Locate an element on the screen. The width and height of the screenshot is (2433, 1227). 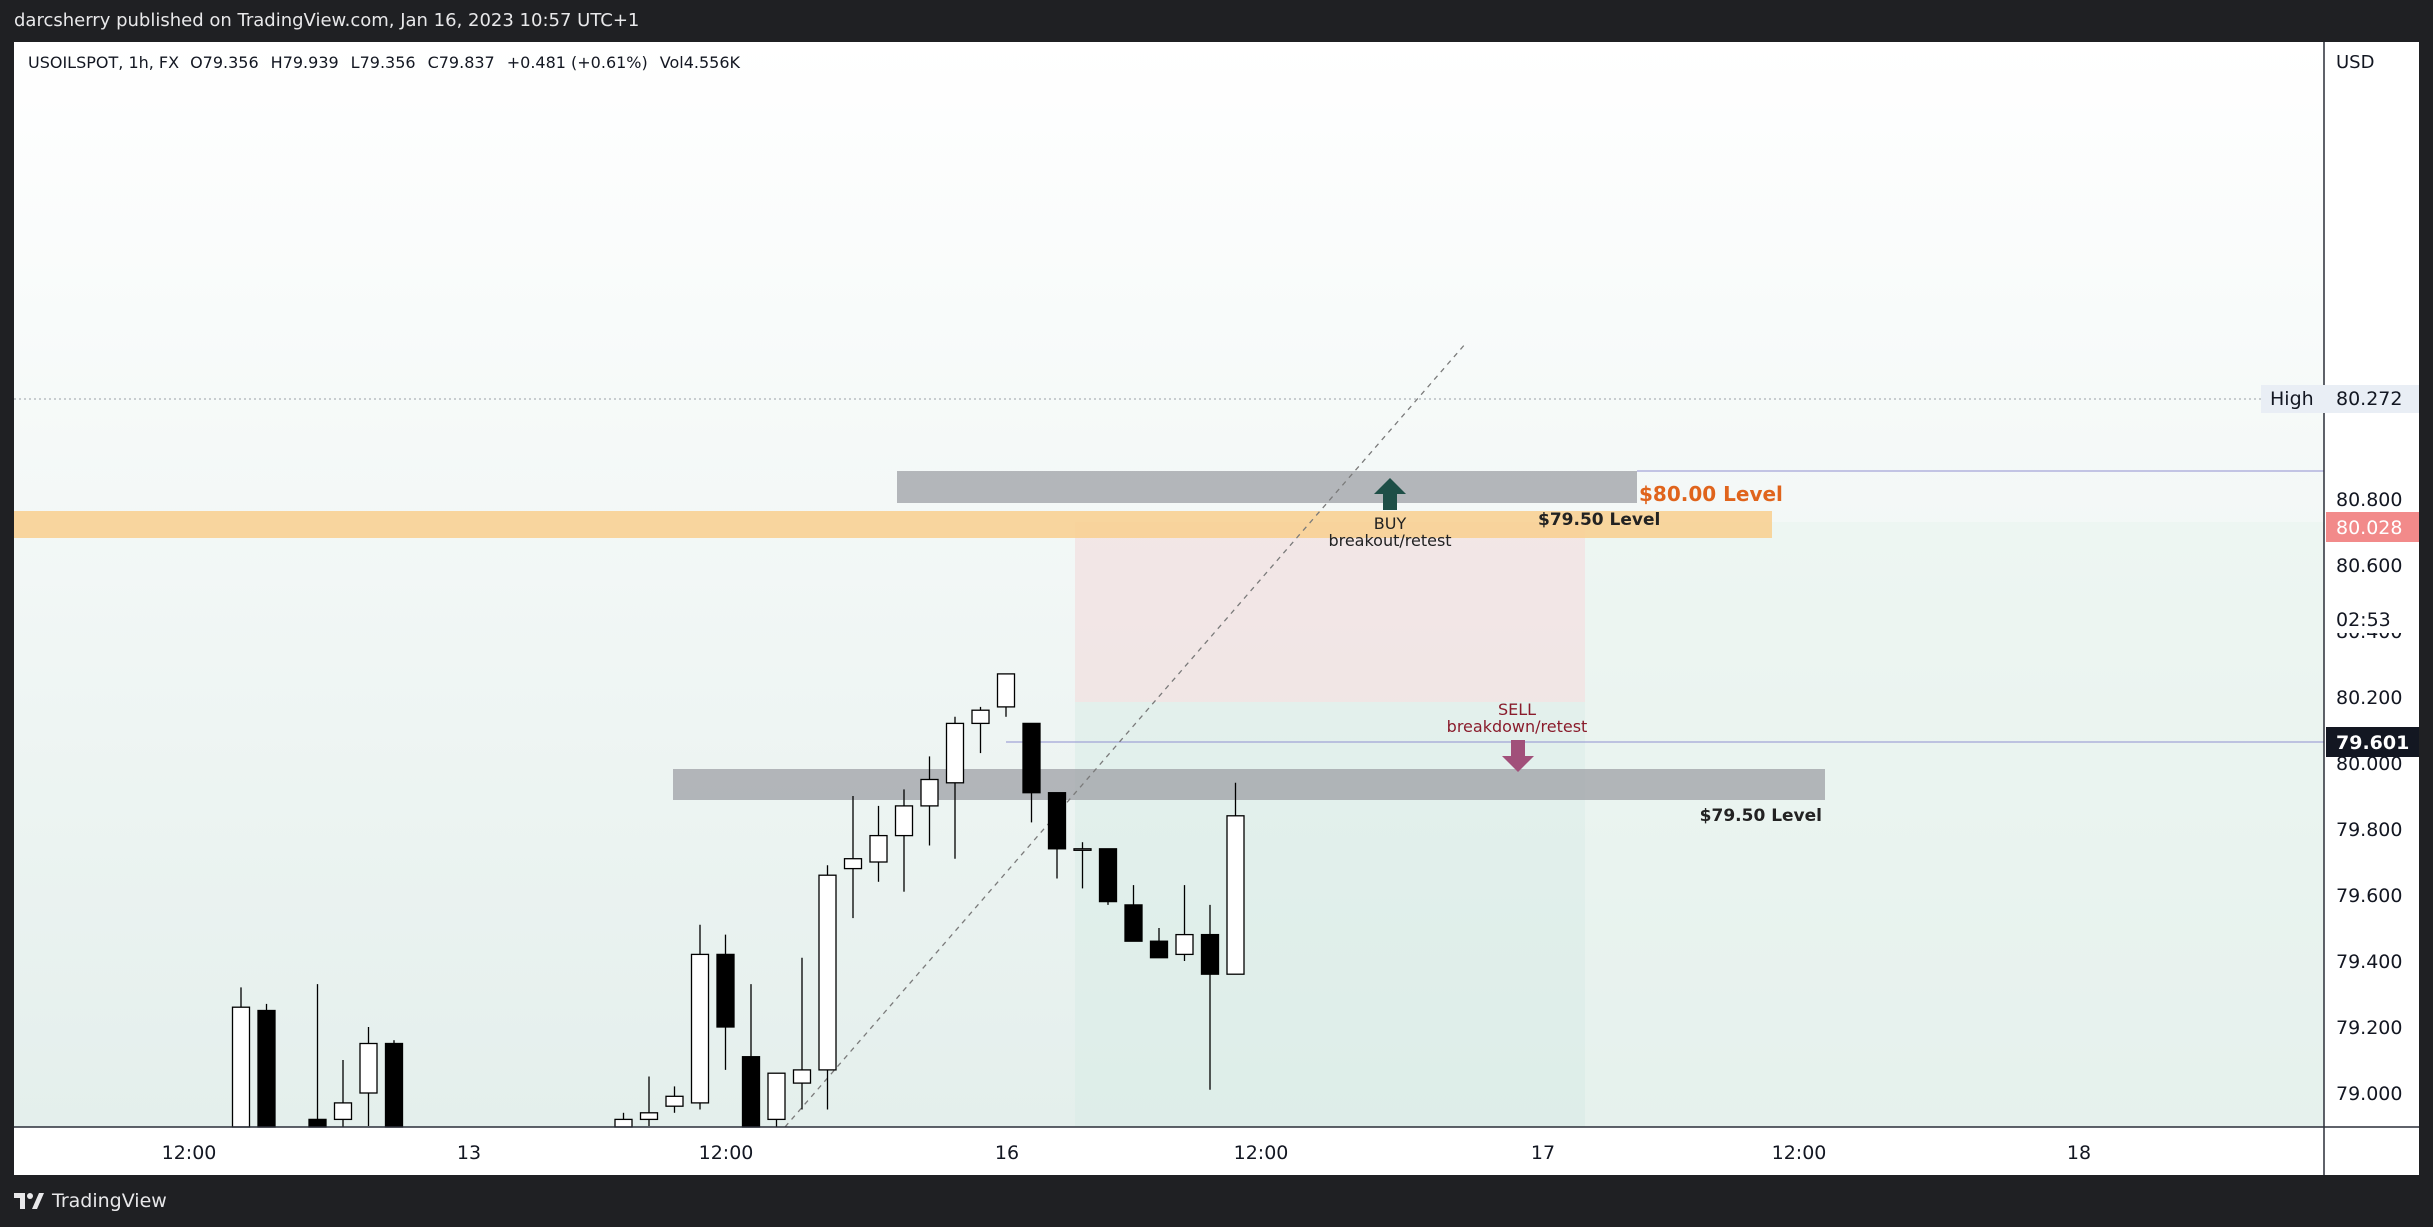
legend-close: C79.837 is located at coordinates (461, 62).